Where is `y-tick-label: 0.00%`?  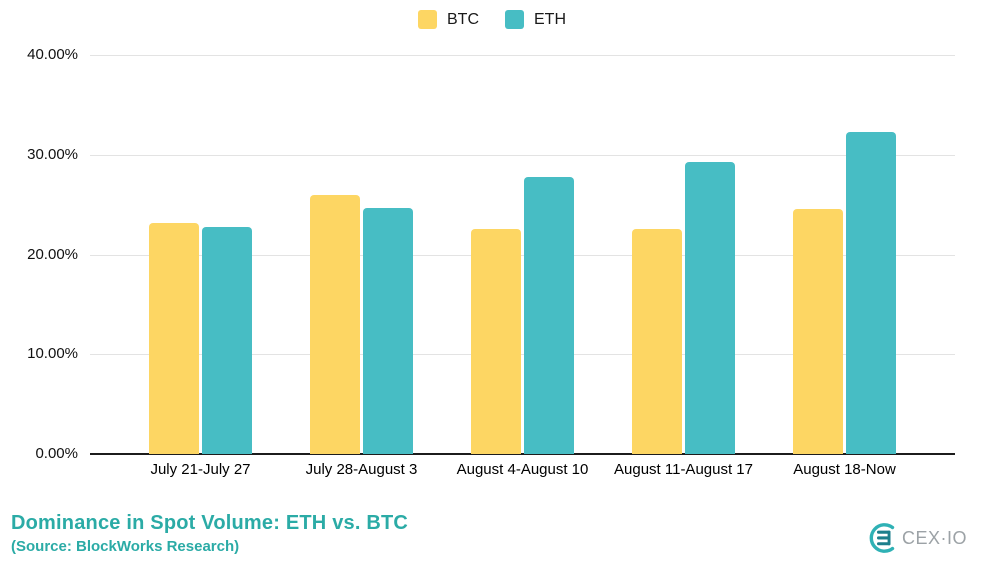 y-tick-label: 0.00% is located at coordinates (56, 453).